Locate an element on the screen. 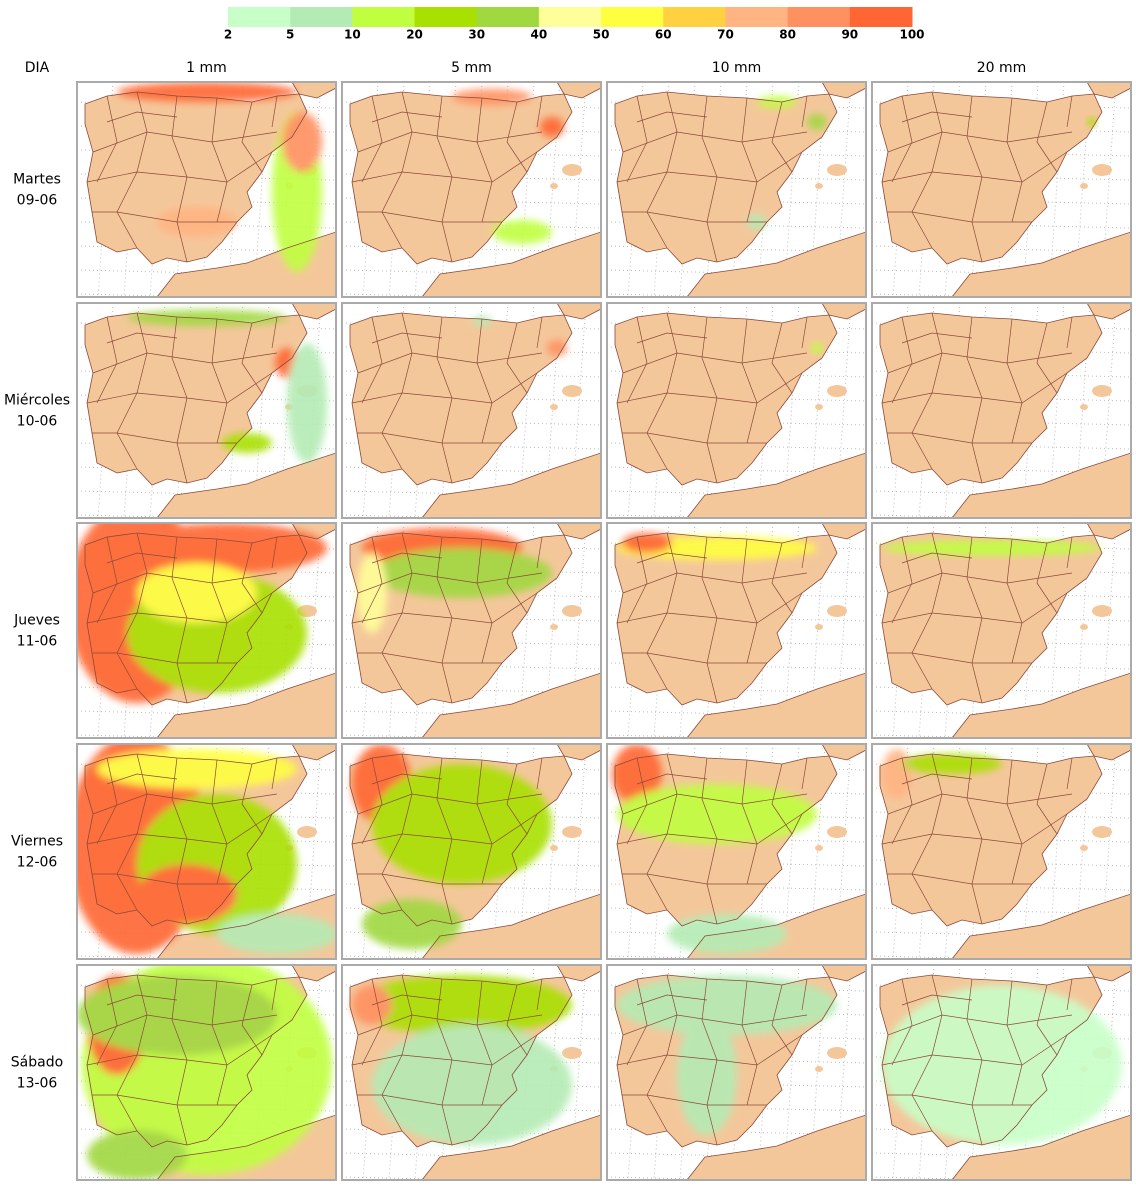  row-day: Sábado is located at coordinates (37, 1063).